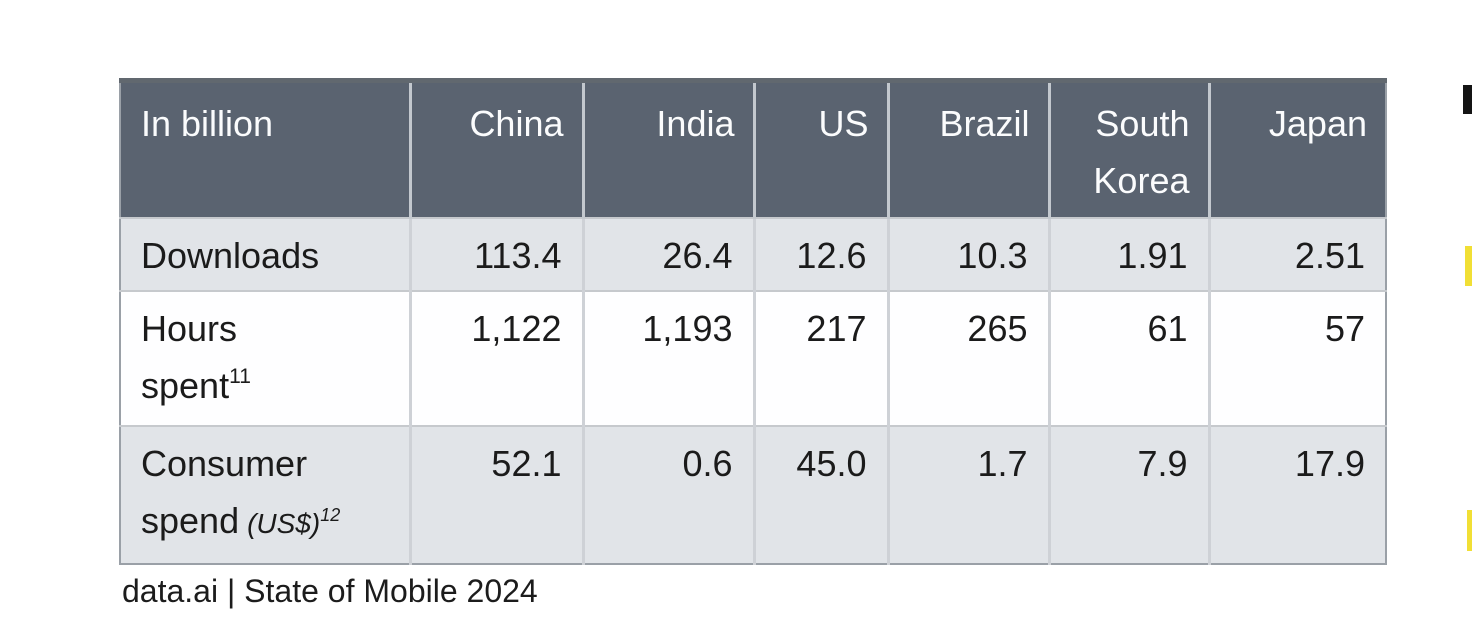 This screenshot has height=644, width=1472. What do you see at coordinates (190, 520) in the screenshot?
I see `spend-label-line2: spend` at bounding box center [190, 520].